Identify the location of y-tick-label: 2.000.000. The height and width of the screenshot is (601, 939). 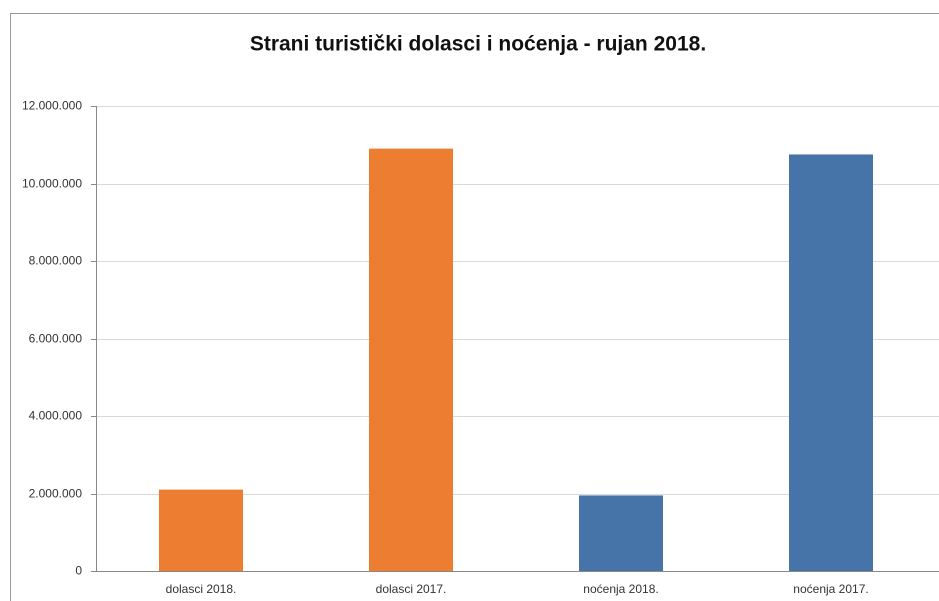
(56, 494).